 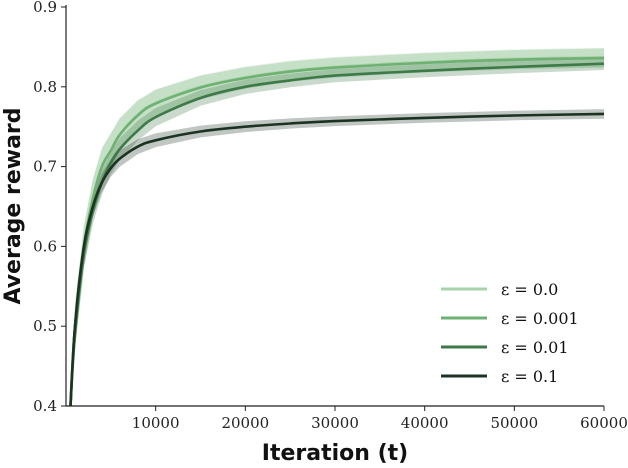 I want to click on legend-label: ε = 0.001, so click(x=540, y=318).